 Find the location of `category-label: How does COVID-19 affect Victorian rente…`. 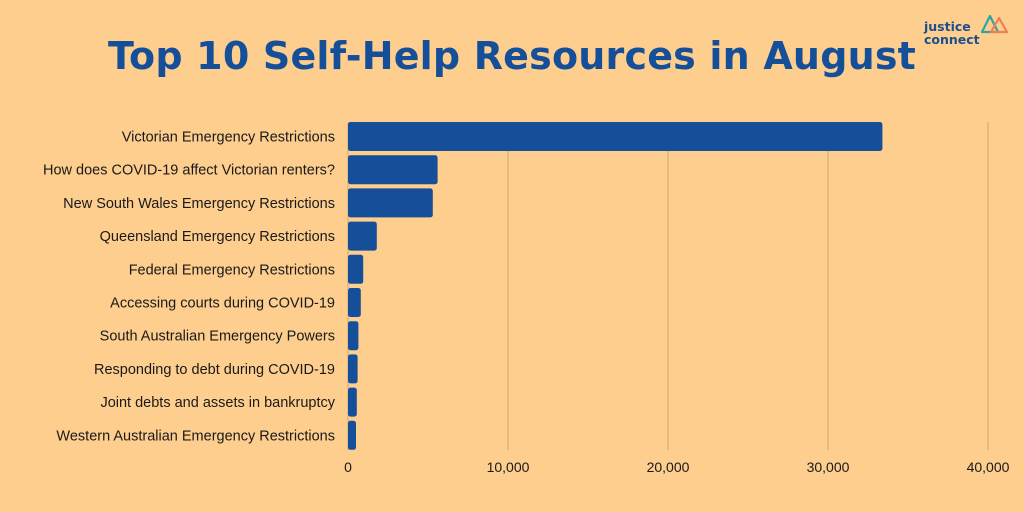

category-label: How does COVID-19 affect Victorian rente… is located at coordinates (189, 171).